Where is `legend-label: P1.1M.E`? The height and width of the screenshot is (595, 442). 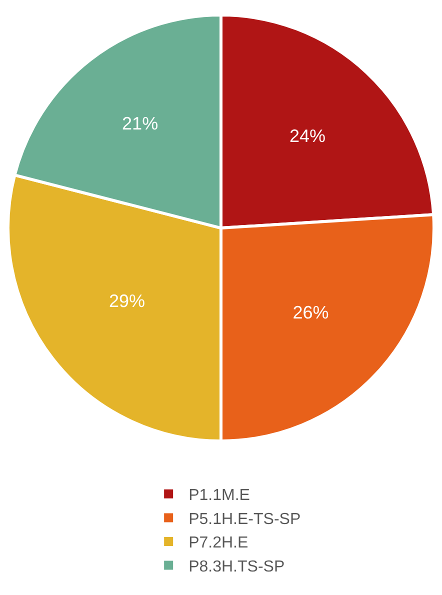 legend-label: P1.1M.E is located at coordinates (219, 495).